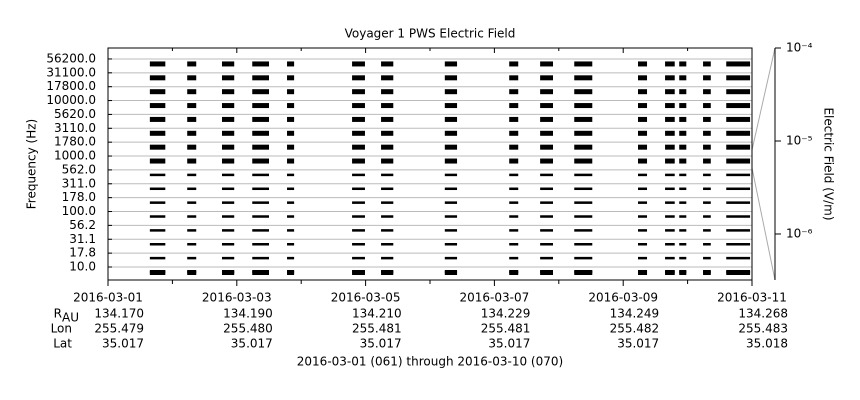 The height and width of the screenshot is (400, 860). What do you see at coordinates (763, 329) in the screenshot?
I see `ephemeris-value: 255.483` at bounding box center [763, 329].